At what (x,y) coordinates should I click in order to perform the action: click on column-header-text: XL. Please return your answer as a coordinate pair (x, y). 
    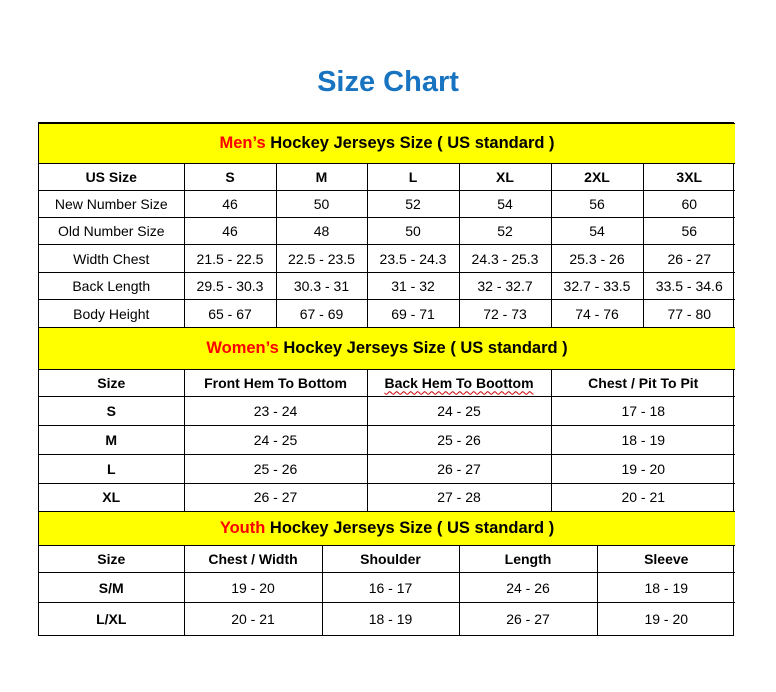
    Looking at the image, I should click on (505, 177).